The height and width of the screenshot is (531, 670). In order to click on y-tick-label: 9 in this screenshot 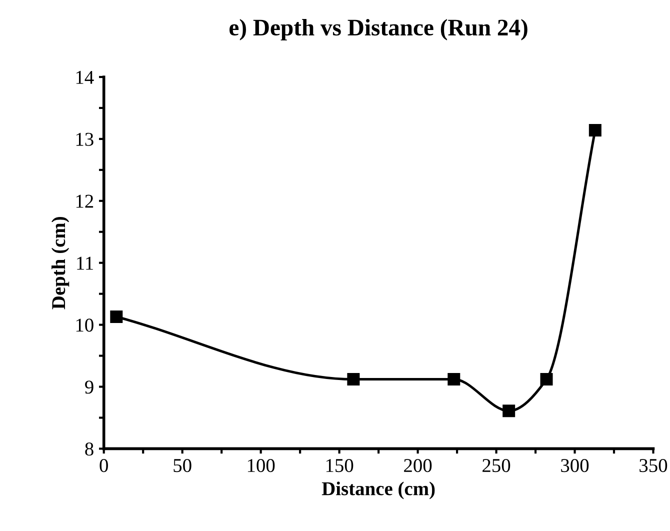, I will do `click(89, 387)`.